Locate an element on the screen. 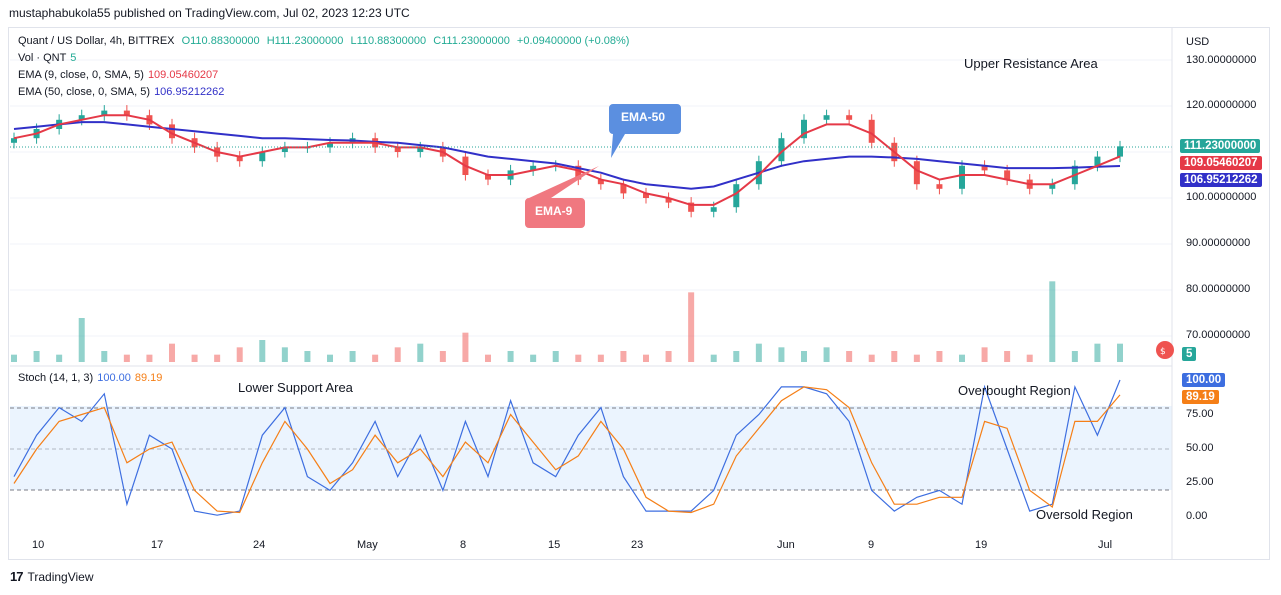 This screenshot has width=1281, height=595. stoch-legend: Stoch (14, 1, 3) 100.00 89.19 is located at coordinates (90, 378).